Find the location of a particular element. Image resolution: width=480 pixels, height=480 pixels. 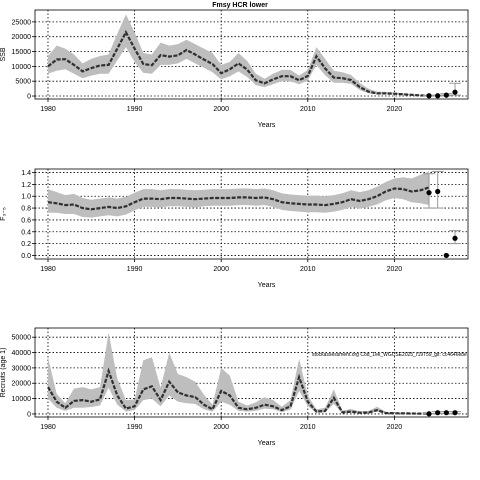

y-tick-label: 0.2 is located at coordinates (26, 244).